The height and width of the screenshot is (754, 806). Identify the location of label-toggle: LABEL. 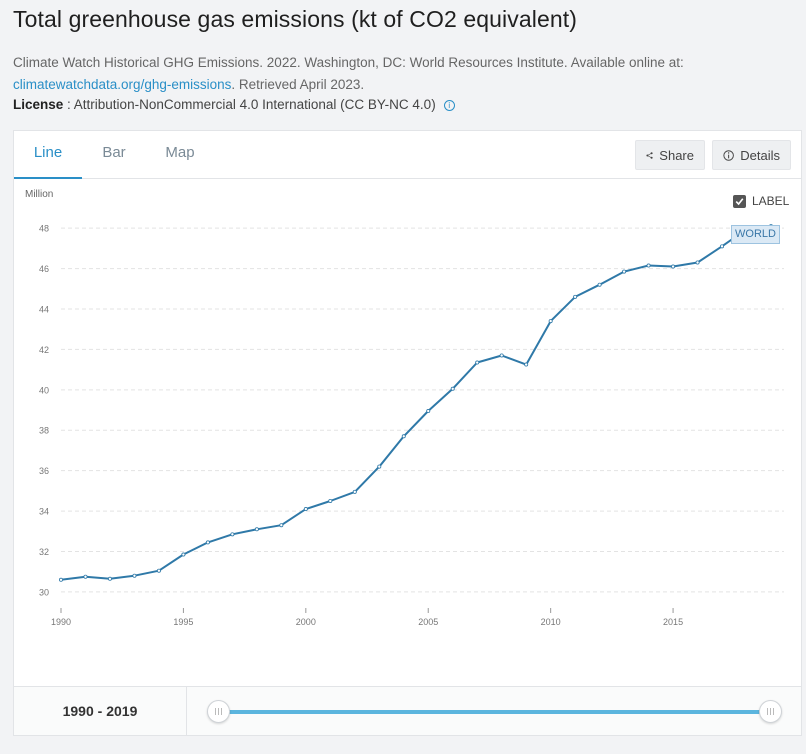
(761, 201).